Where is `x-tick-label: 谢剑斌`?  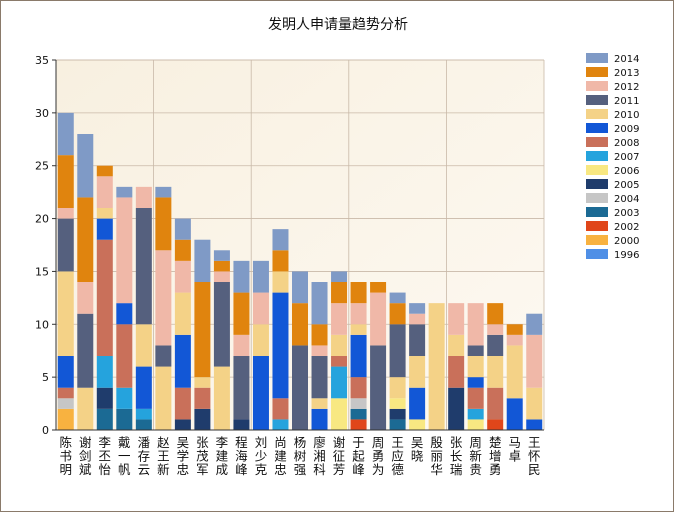 x-tick-label: 谢剑斌 is located at coordinates (85, 456).